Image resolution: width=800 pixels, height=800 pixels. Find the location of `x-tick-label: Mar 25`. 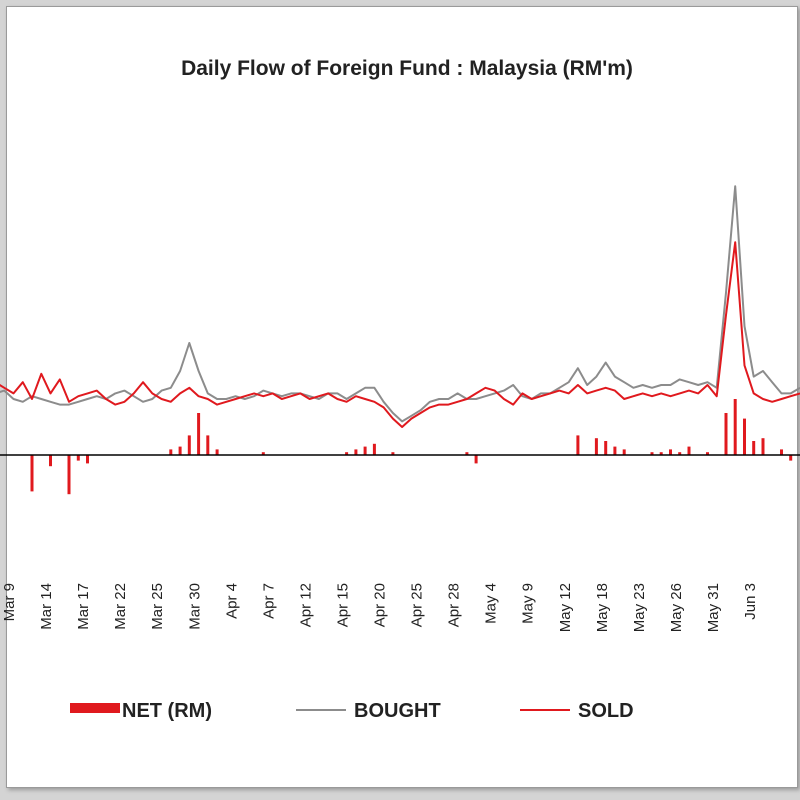

x-tick-label: Mar 25 is located at coordinates (157, 606).